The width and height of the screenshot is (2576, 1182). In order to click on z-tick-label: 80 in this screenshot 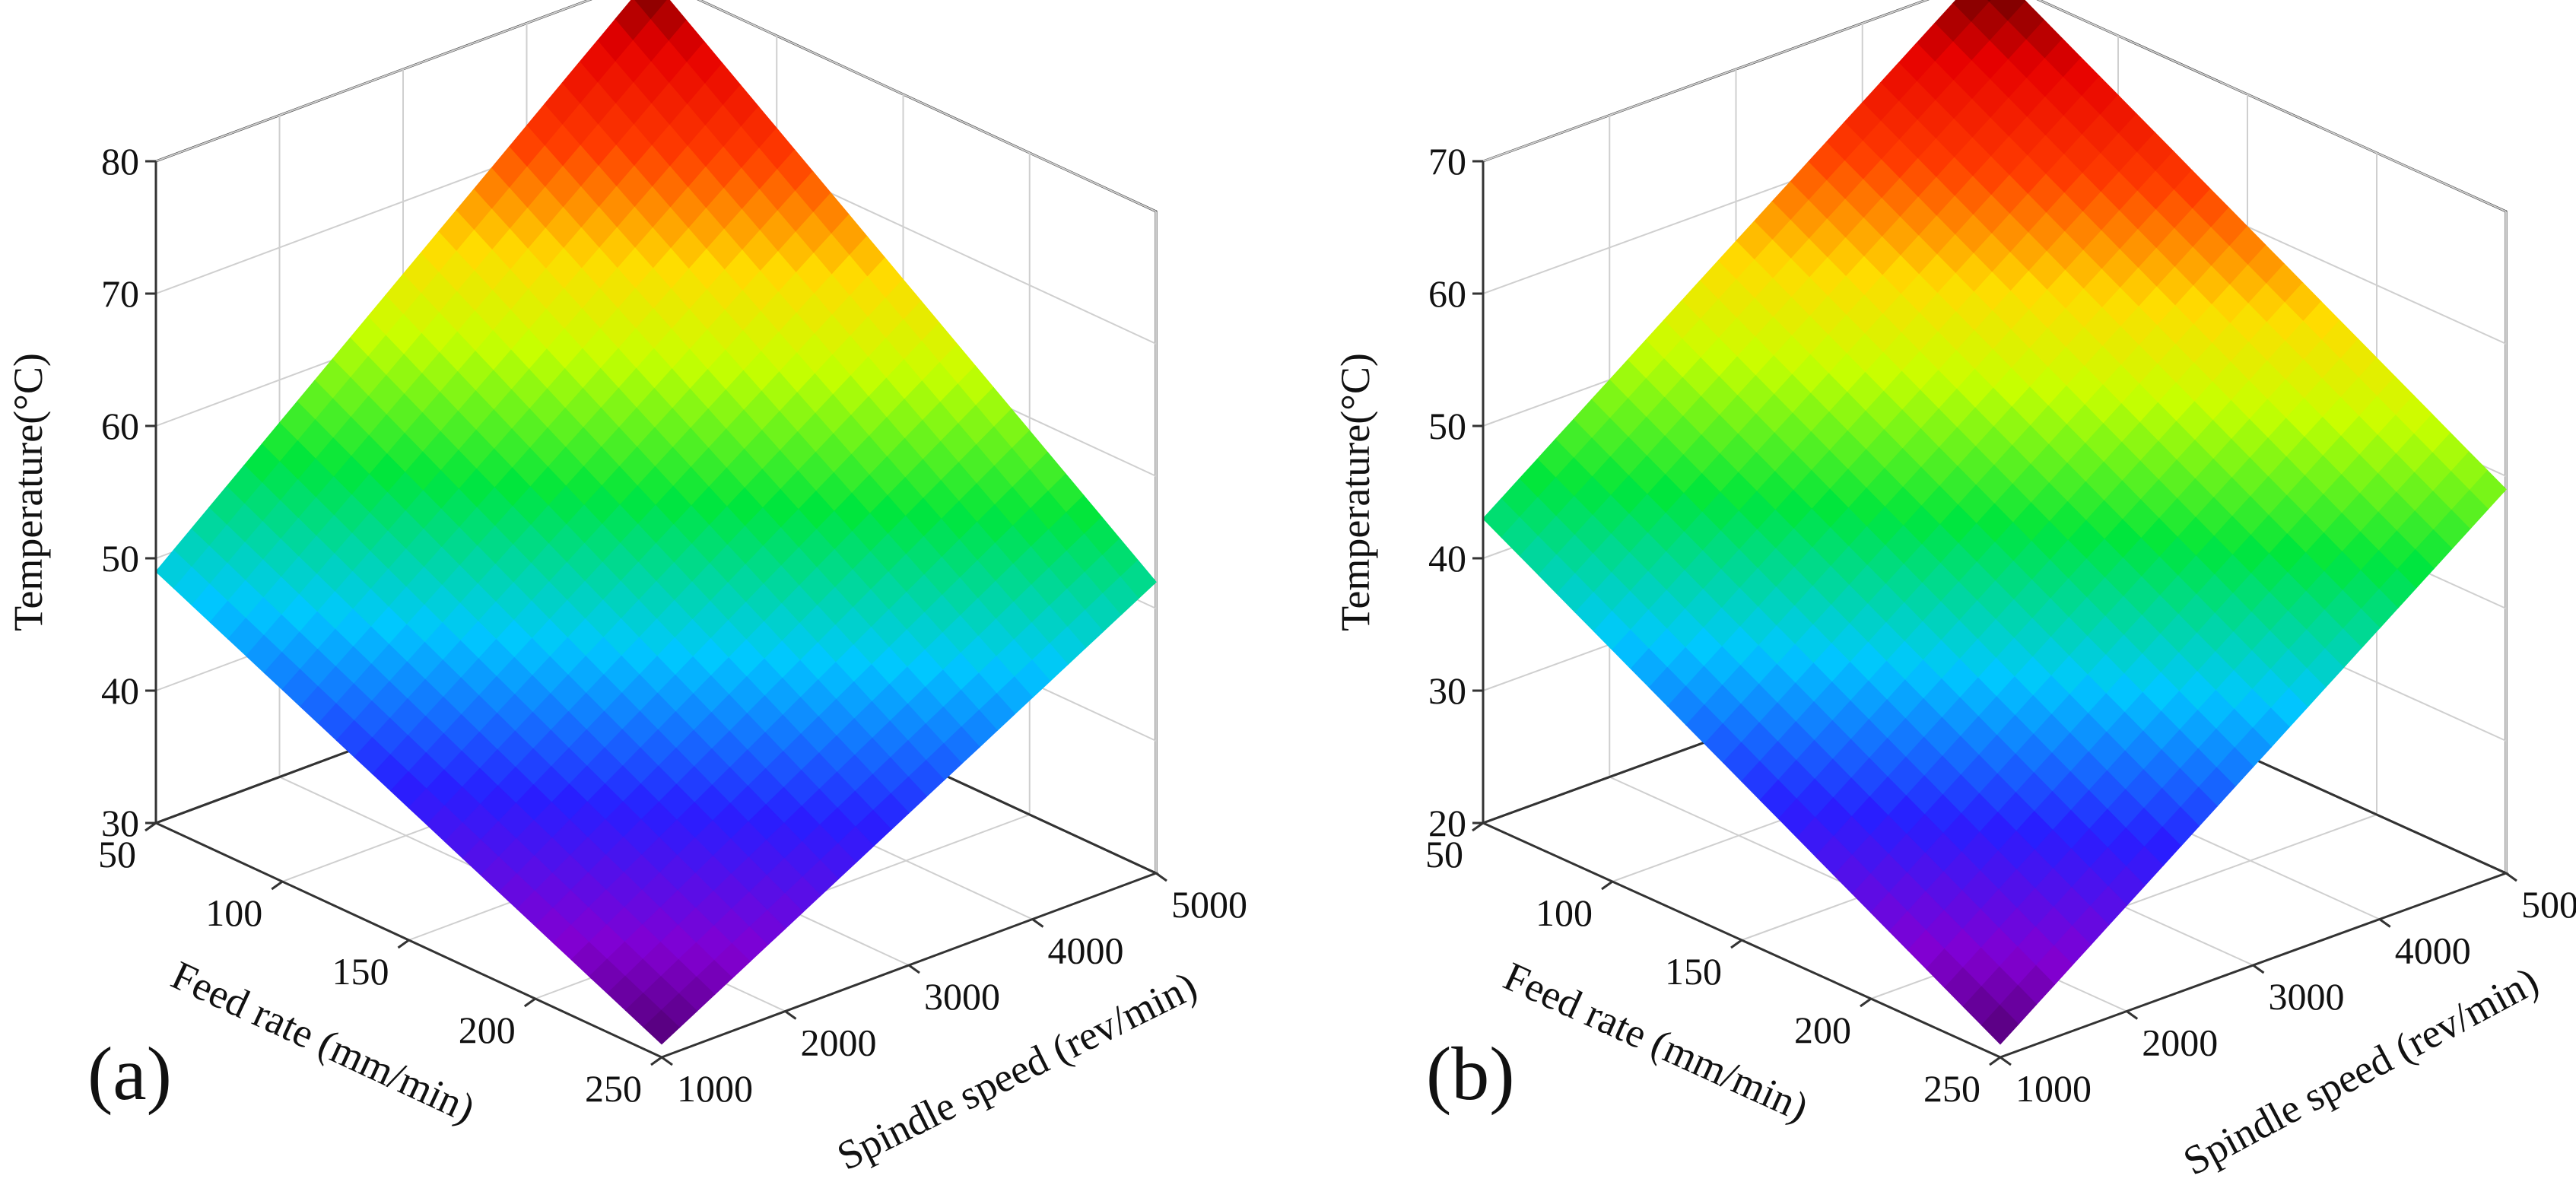, I will do `click(120, 162)`.